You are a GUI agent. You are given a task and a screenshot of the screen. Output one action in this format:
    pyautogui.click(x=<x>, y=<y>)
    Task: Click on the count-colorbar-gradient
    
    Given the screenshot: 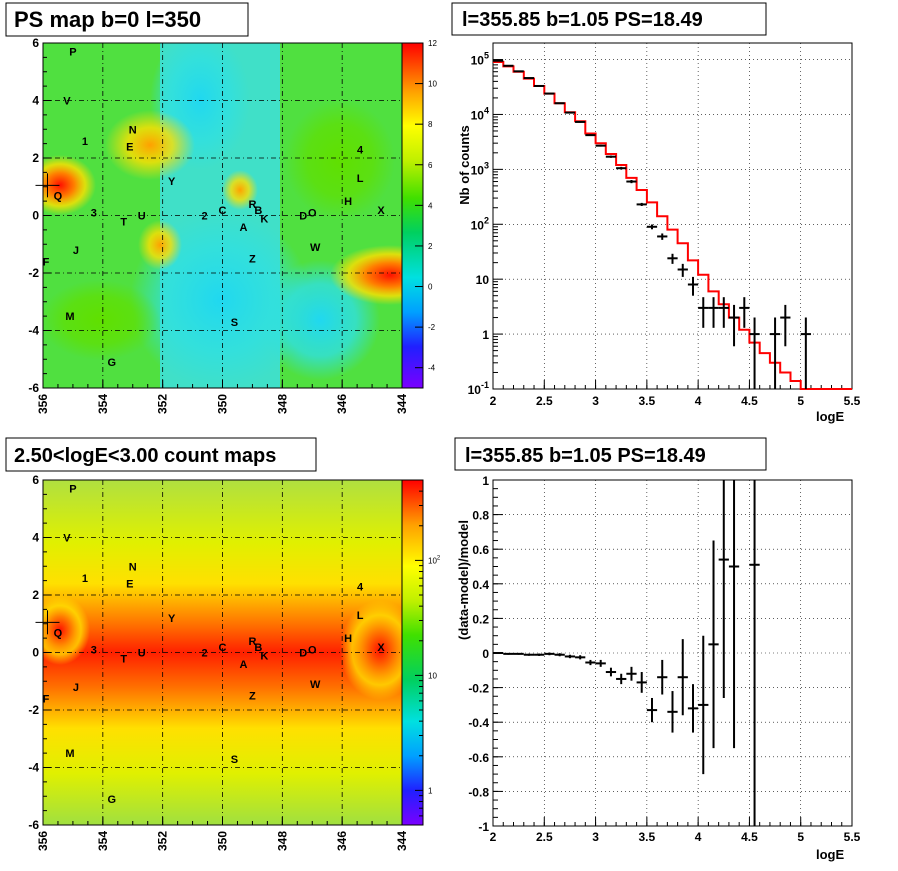 What is the action you would take?
    pyautogui.click(x=412, y=652)
    